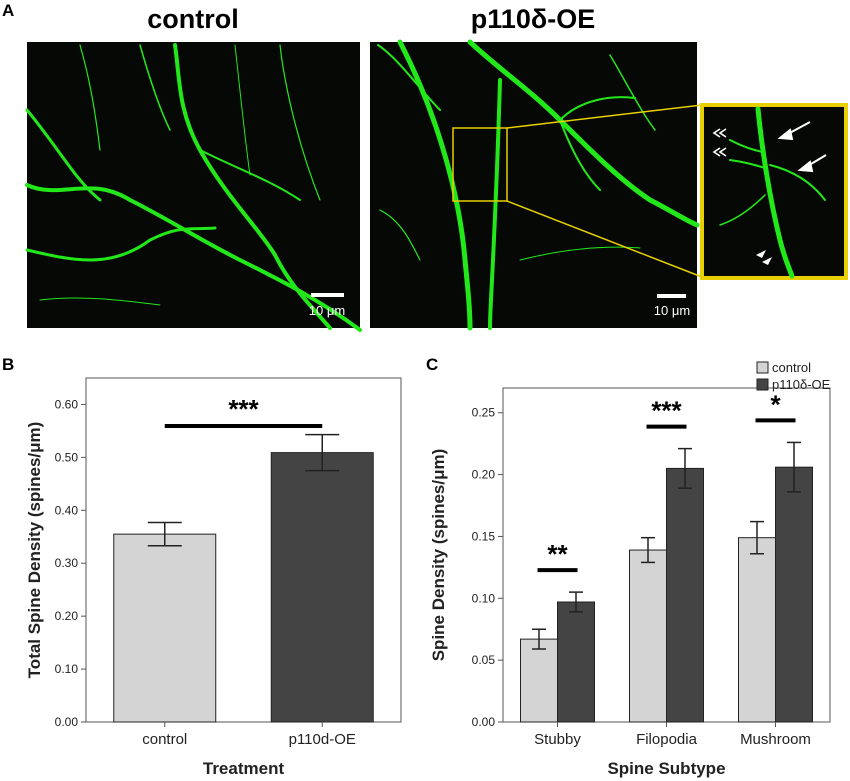 The image size is (850, 781). What do you see at coordinates (67, 563) in the screenshot?
I see `y-tick-label: 0.30` at bounding box center [67, 563].